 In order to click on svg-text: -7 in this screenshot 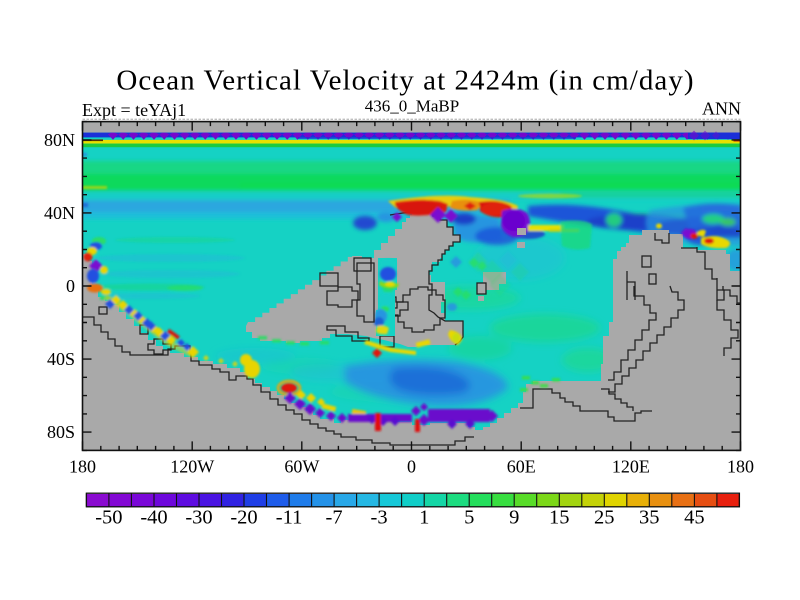, I will do `click(334, 518)`.